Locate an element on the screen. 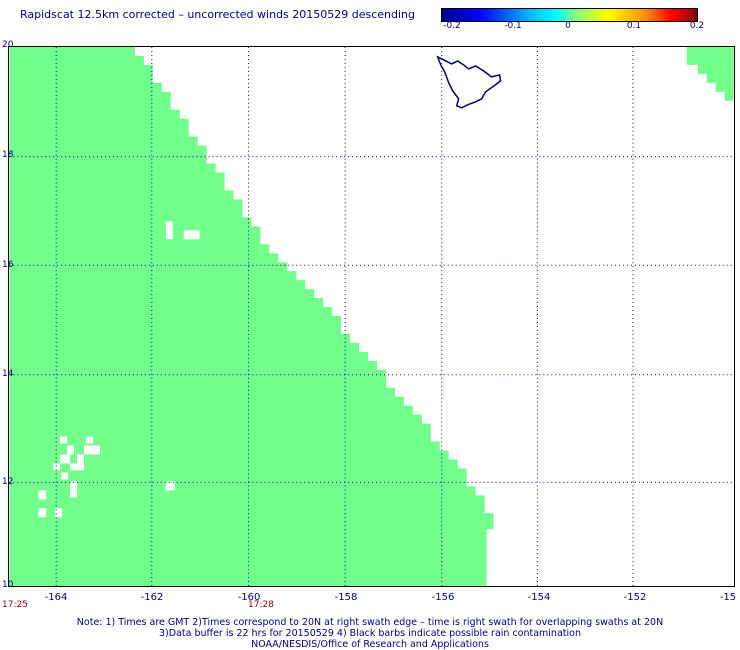  hawaii-island-coastline is located at coordinates (469, 82).